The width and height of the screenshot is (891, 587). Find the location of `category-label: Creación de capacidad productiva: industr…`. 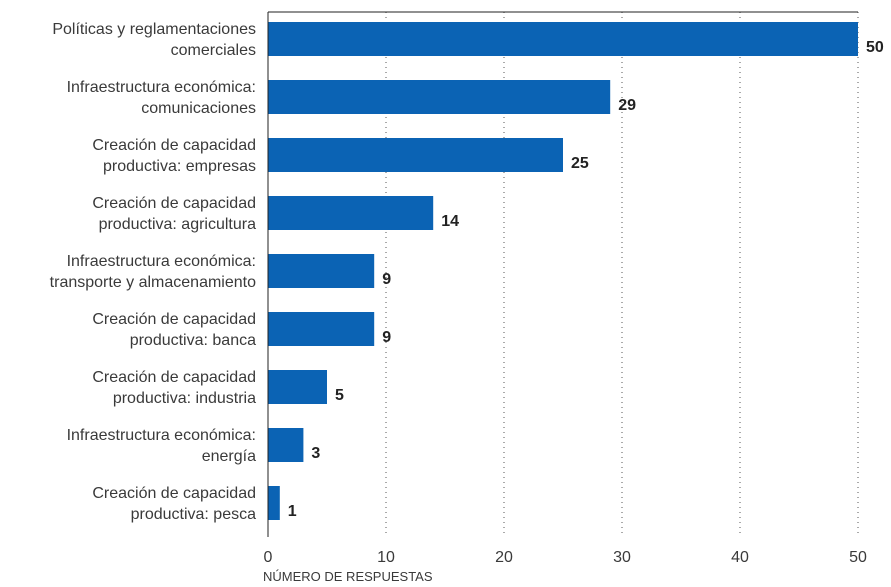

category-label: Creación de capacidad productiva: industr… is located at coordinates (174, 388).